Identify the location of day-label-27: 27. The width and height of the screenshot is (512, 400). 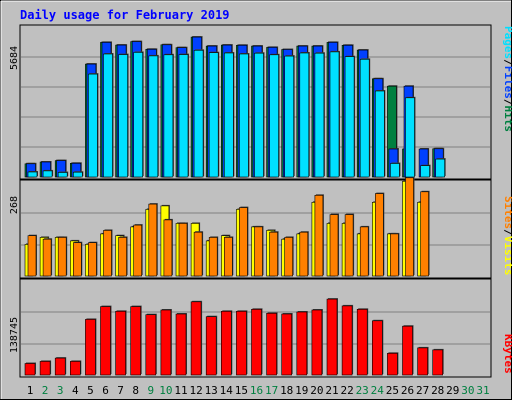
(422, 390).